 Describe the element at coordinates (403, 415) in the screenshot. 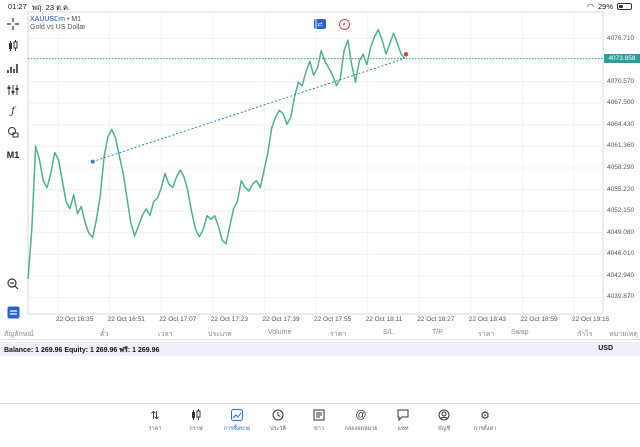

I see `chat-icon` at that location.